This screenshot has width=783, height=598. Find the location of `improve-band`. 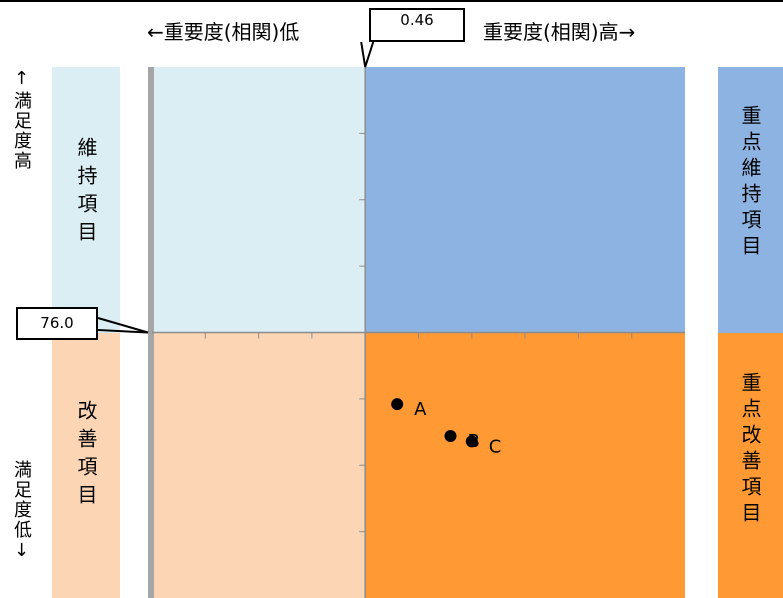

improve-band is located at coordinates (86, 465).